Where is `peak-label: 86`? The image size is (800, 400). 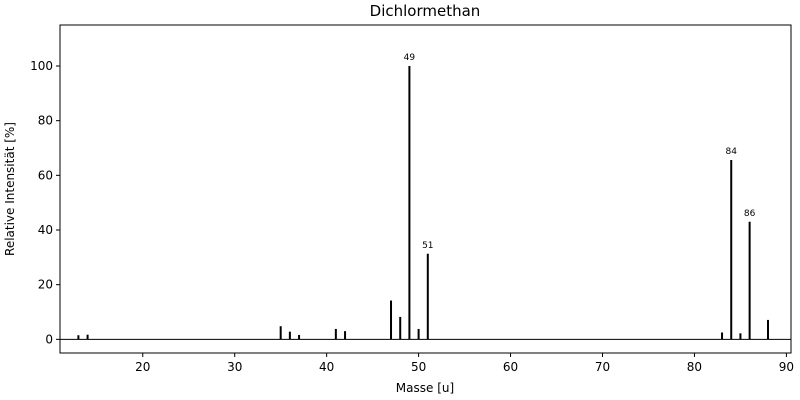 peak-label: 86 is located at coordinates (750, 214).